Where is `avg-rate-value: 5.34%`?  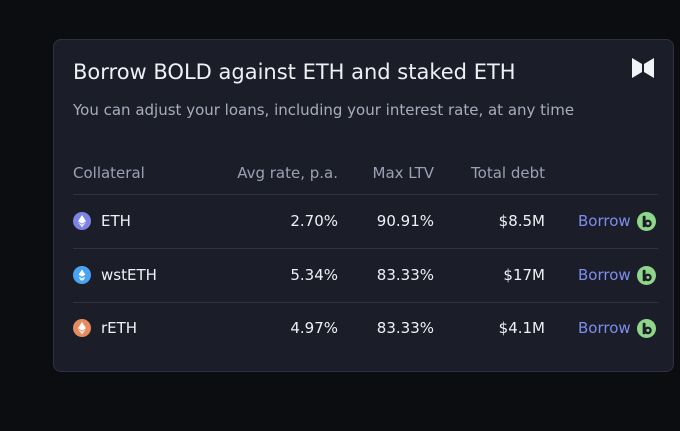
avg-rate-value: 5.34% is located at coordinates (314, 275).